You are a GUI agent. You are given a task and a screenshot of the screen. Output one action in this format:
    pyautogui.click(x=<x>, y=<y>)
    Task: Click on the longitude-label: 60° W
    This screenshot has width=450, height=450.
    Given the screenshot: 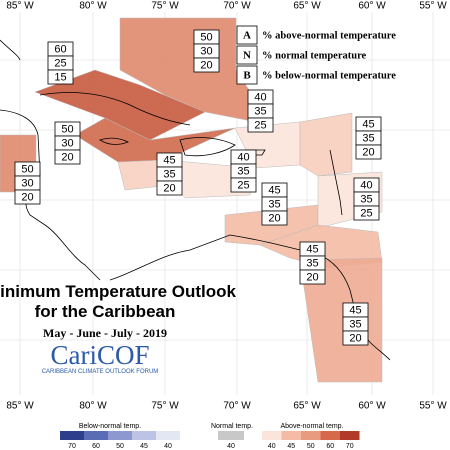 What is the action you would take?
    pyautogui.click(x=372, y=406)
    